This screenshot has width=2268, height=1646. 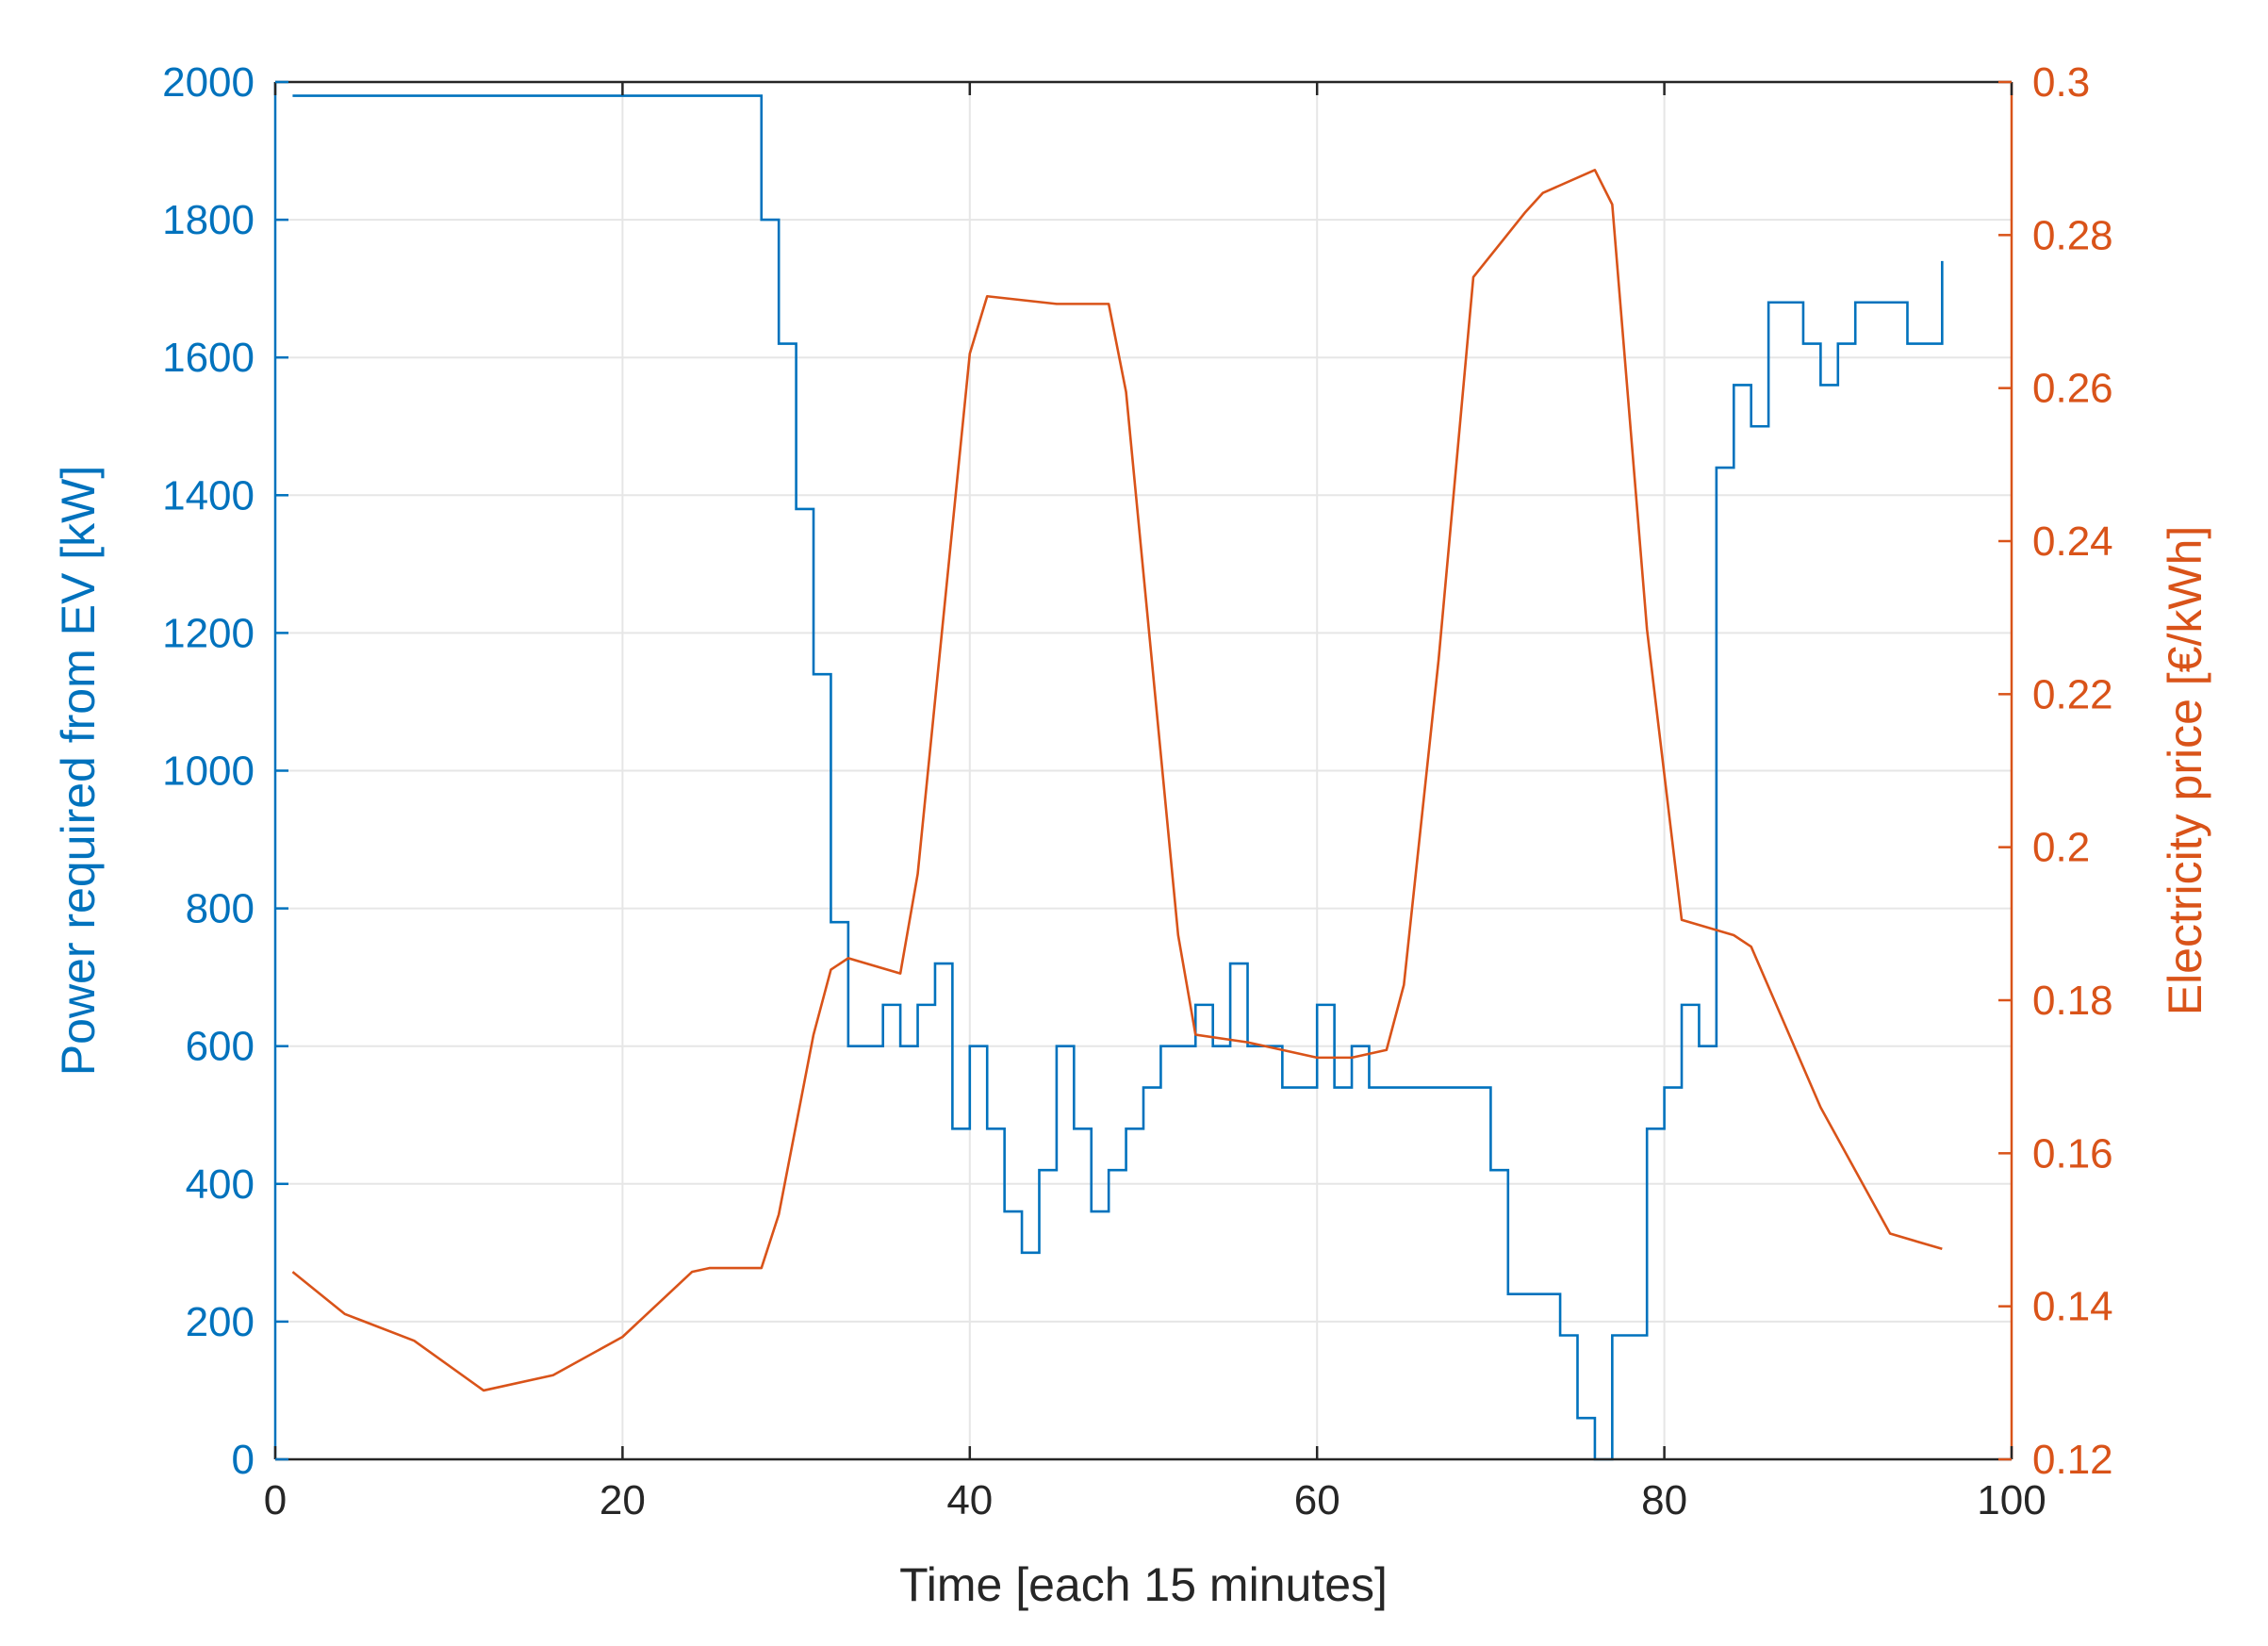 What do you see at coordinates (970, 1500) in the screenshot?
I see `x-tick-label: 40` at bounding box center [970, 1500].